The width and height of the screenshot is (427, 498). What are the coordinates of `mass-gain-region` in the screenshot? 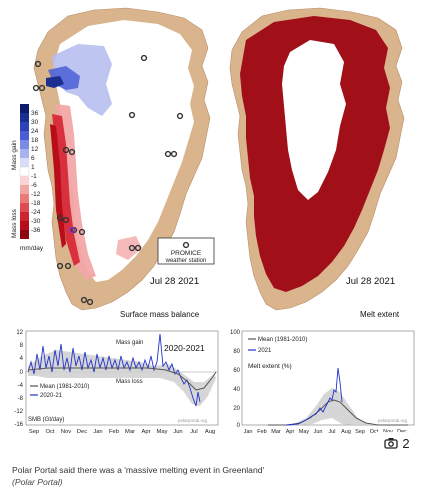 It's located at (82, 80).